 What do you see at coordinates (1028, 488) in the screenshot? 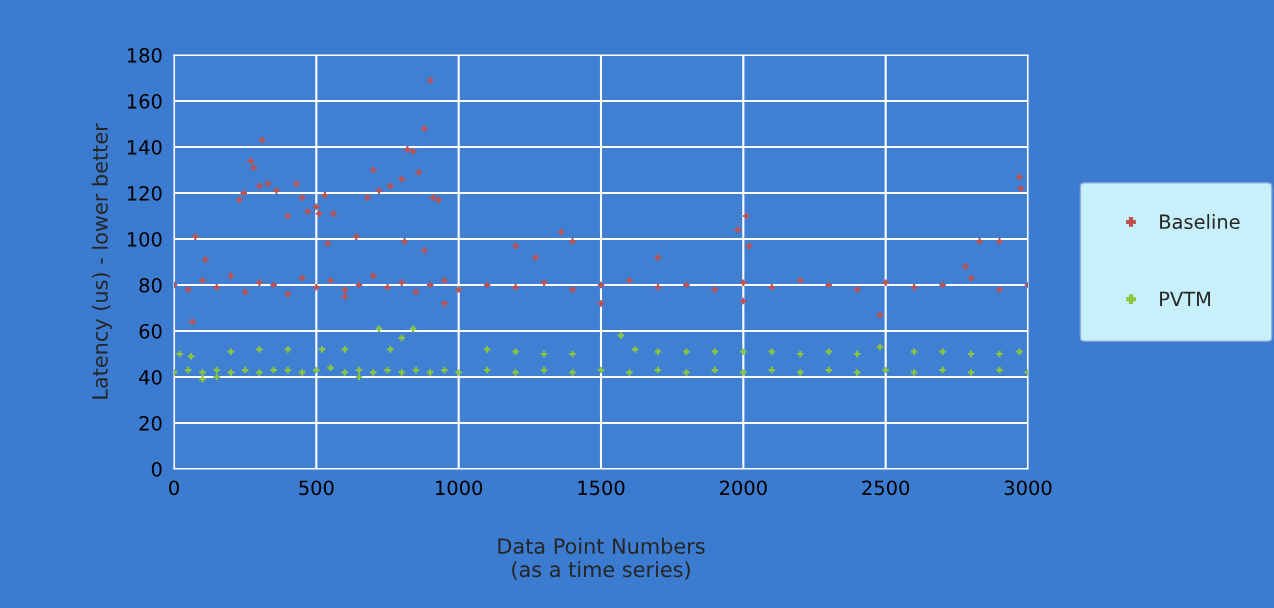
I see `x-tick-label: 3000` at bounding box center [1028, 488].